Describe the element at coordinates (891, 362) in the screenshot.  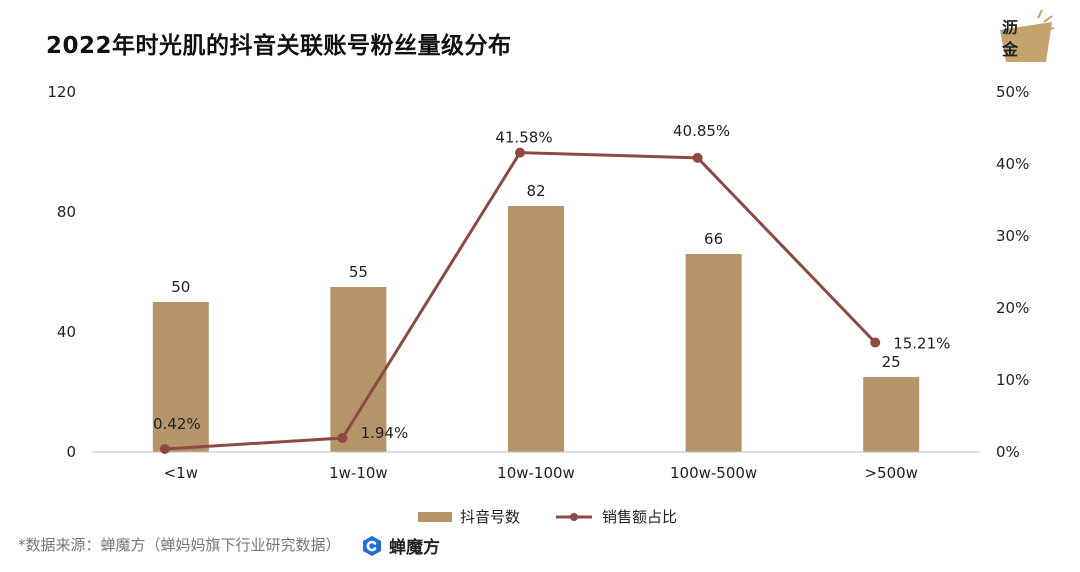
I see `bar-value-label: 25` at that location.